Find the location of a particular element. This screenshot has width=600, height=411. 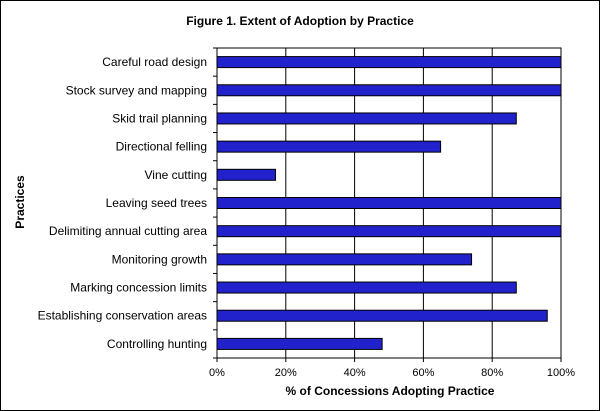

category-label: Monitoring growth is located at coordinates (159, 259).